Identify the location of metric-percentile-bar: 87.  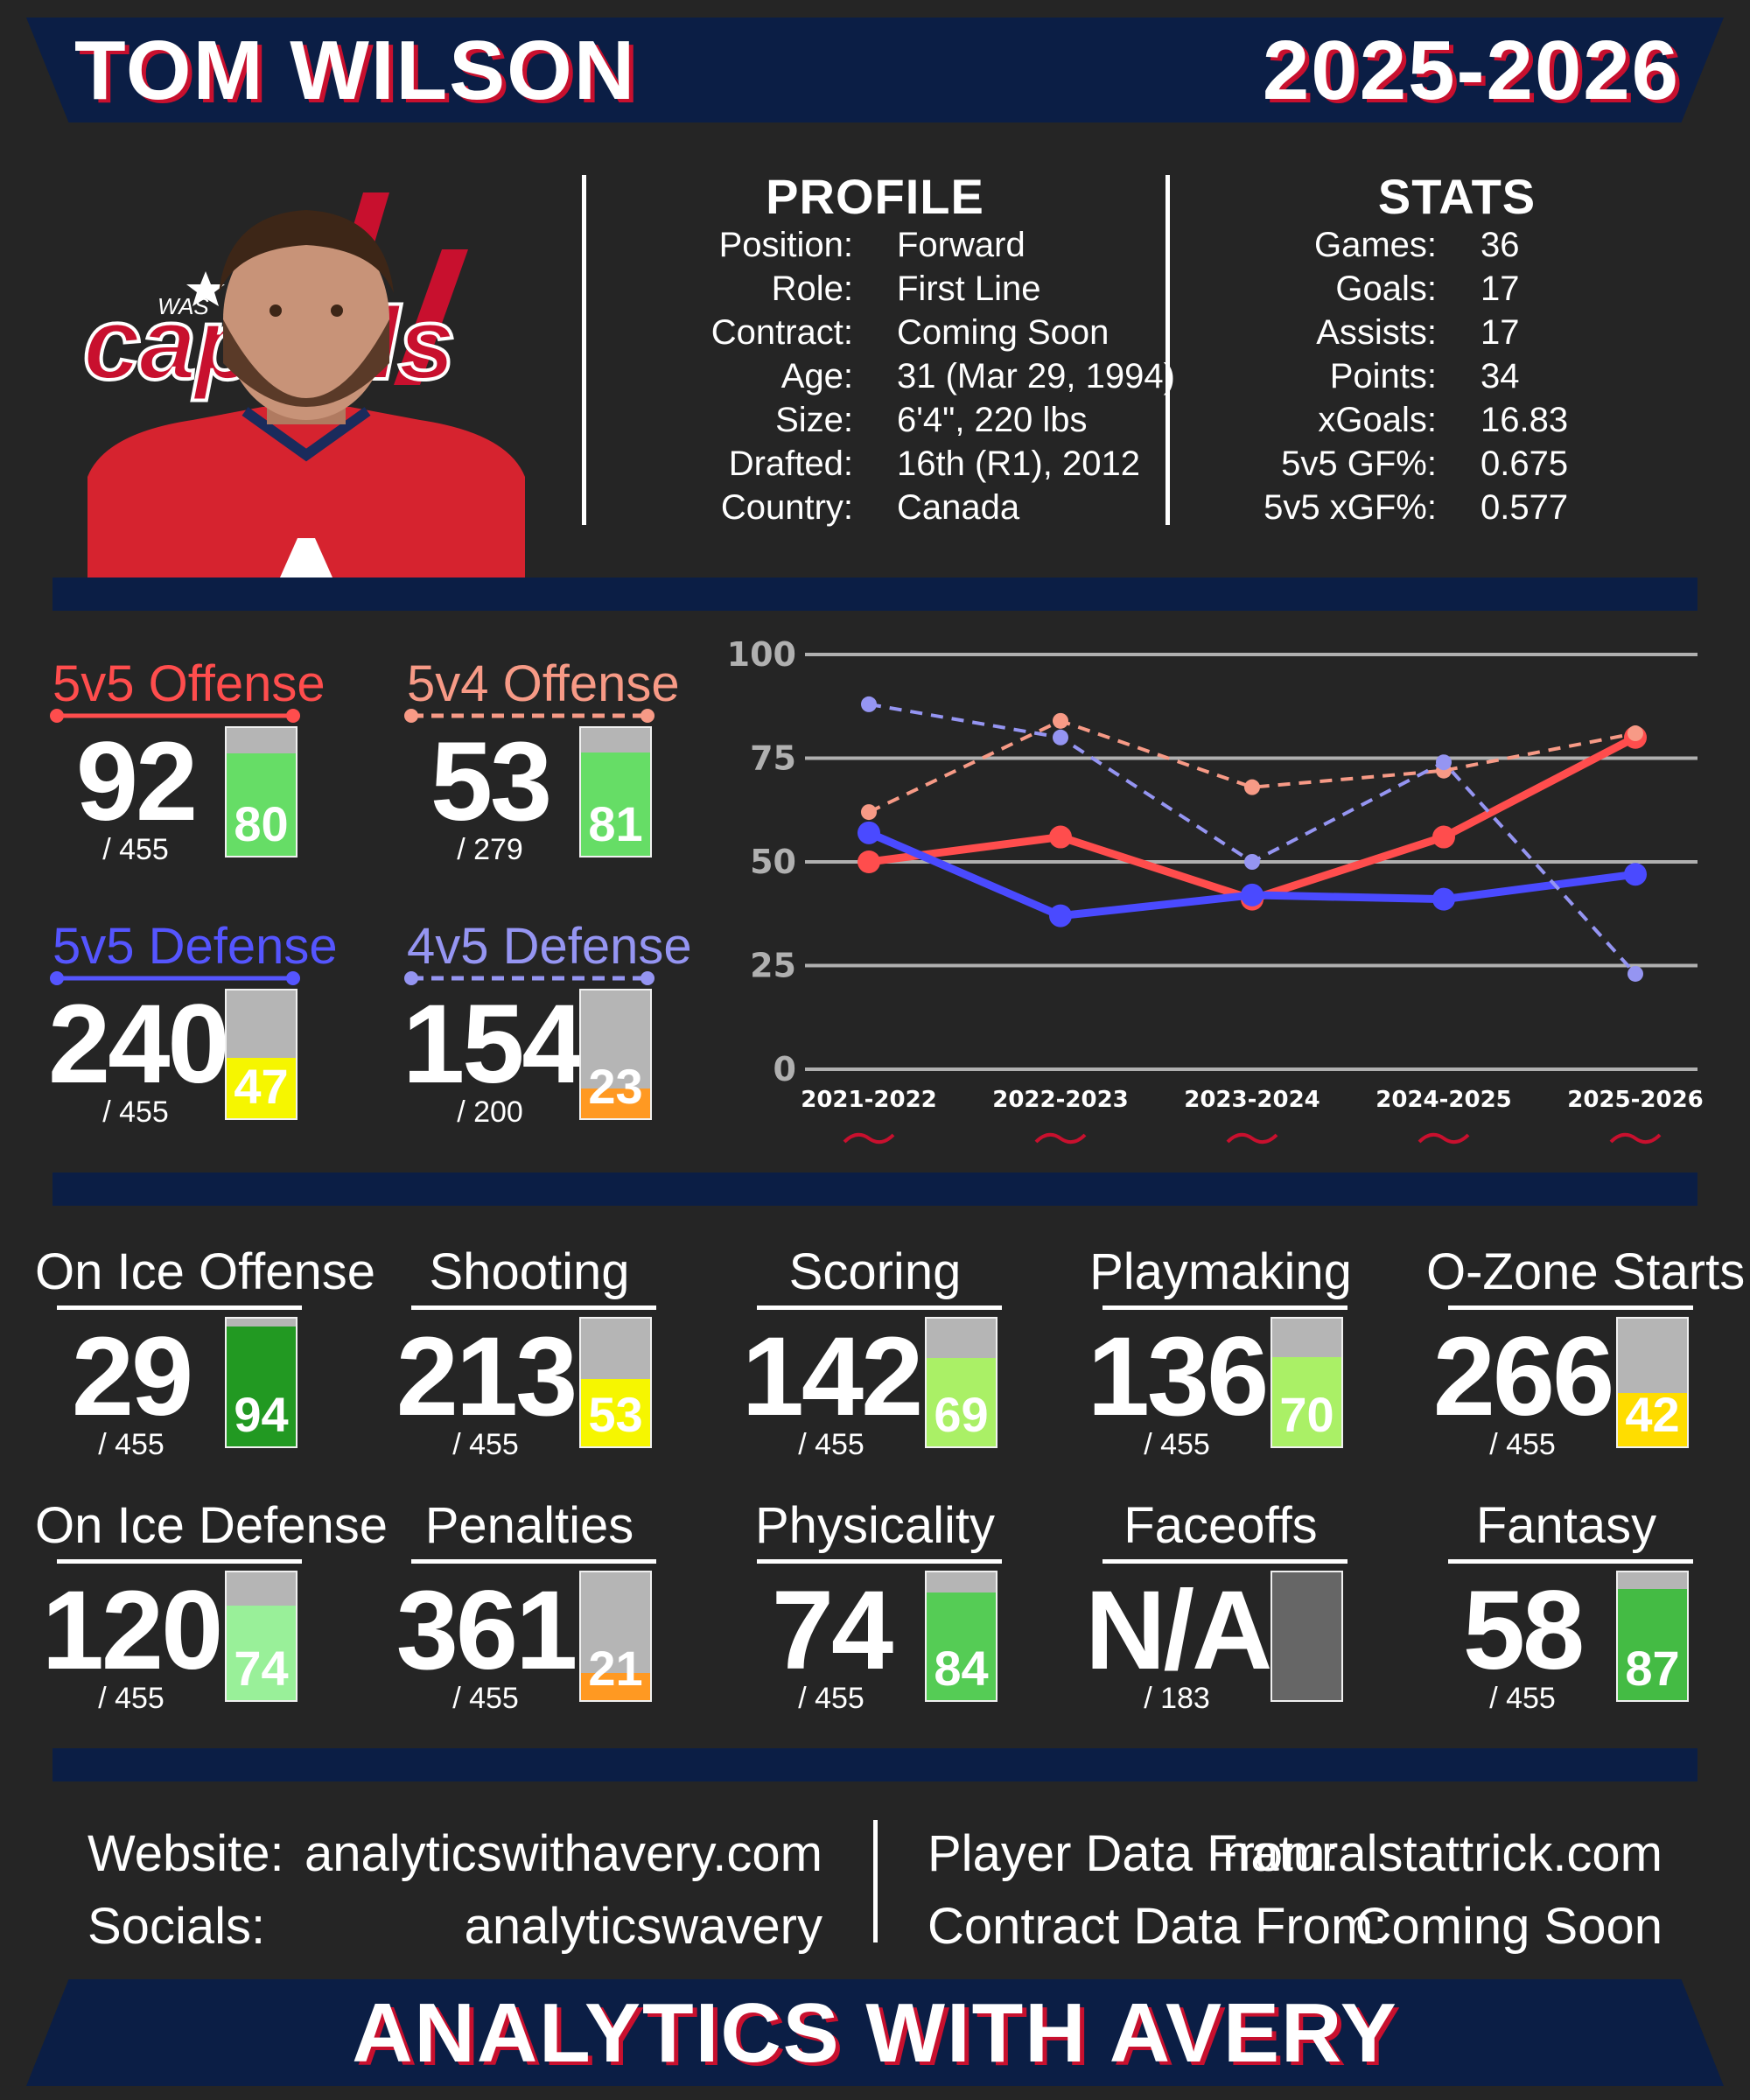
(1652, 1636).